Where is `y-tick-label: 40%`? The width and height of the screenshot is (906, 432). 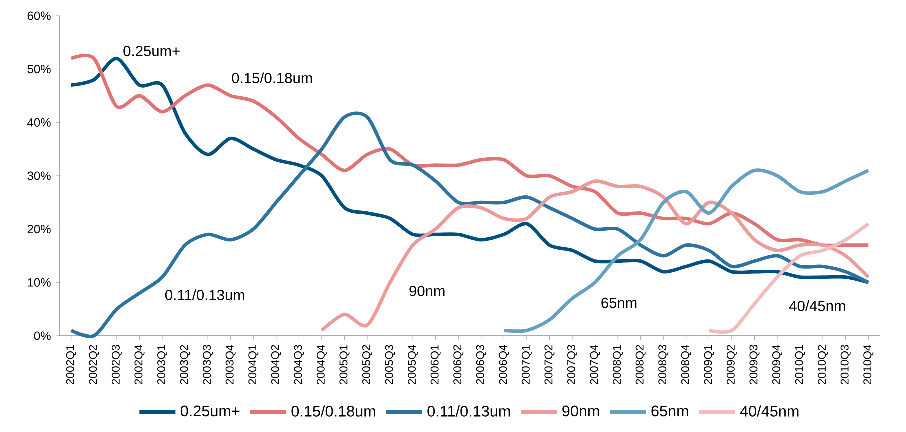
y-tick-label: 40% is located at coordinates (39, 122).